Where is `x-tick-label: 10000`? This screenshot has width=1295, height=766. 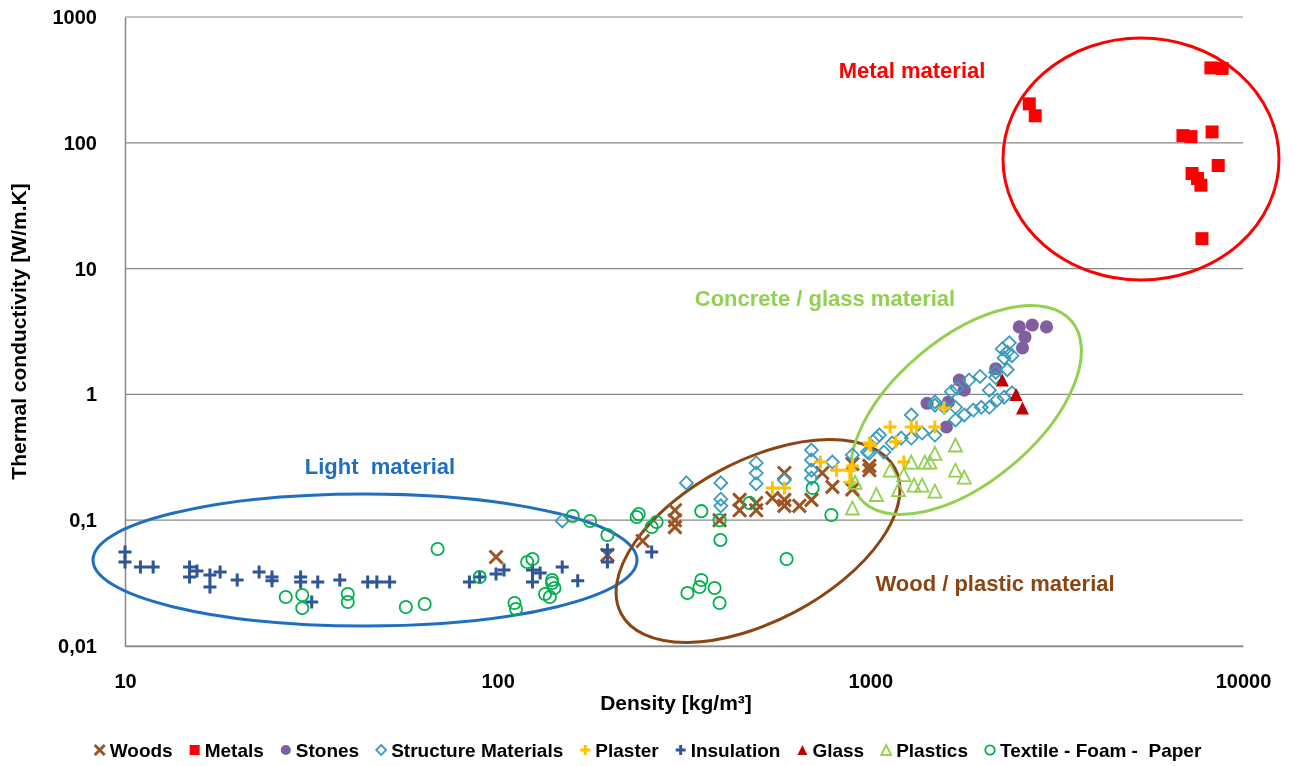 x-tick-label: 10000 is located at coordinates (1243, 681).